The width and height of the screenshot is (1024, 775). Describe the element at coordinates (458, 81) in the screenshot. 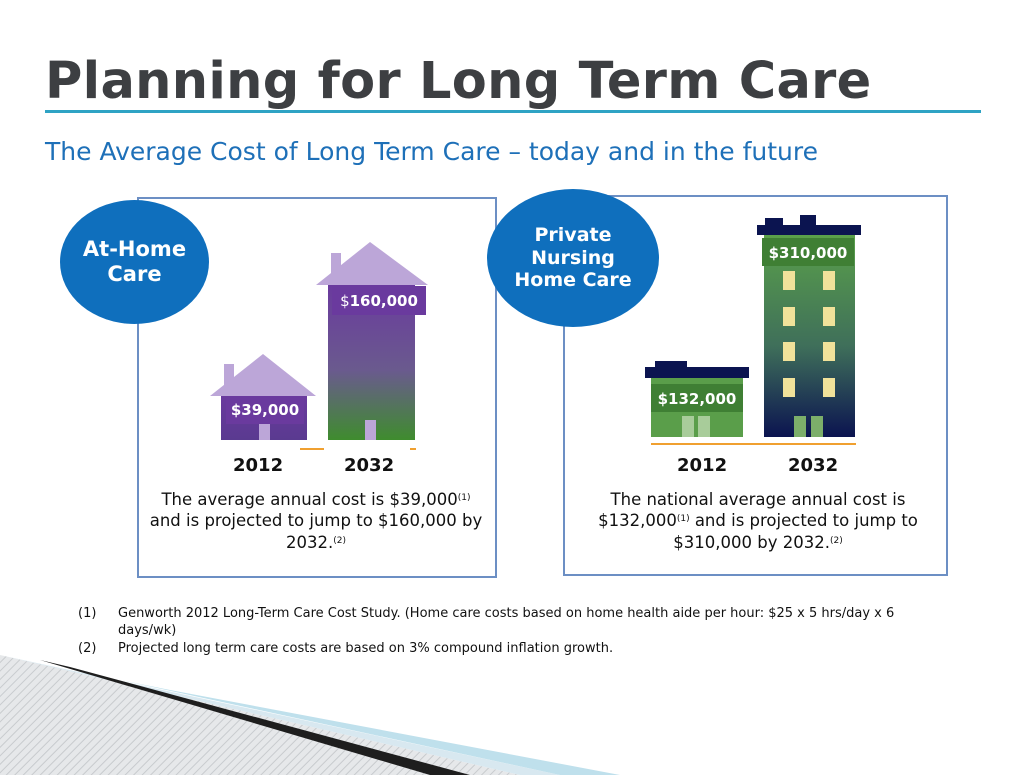

I see `page-title: Planning for Long Term Care` at that location.